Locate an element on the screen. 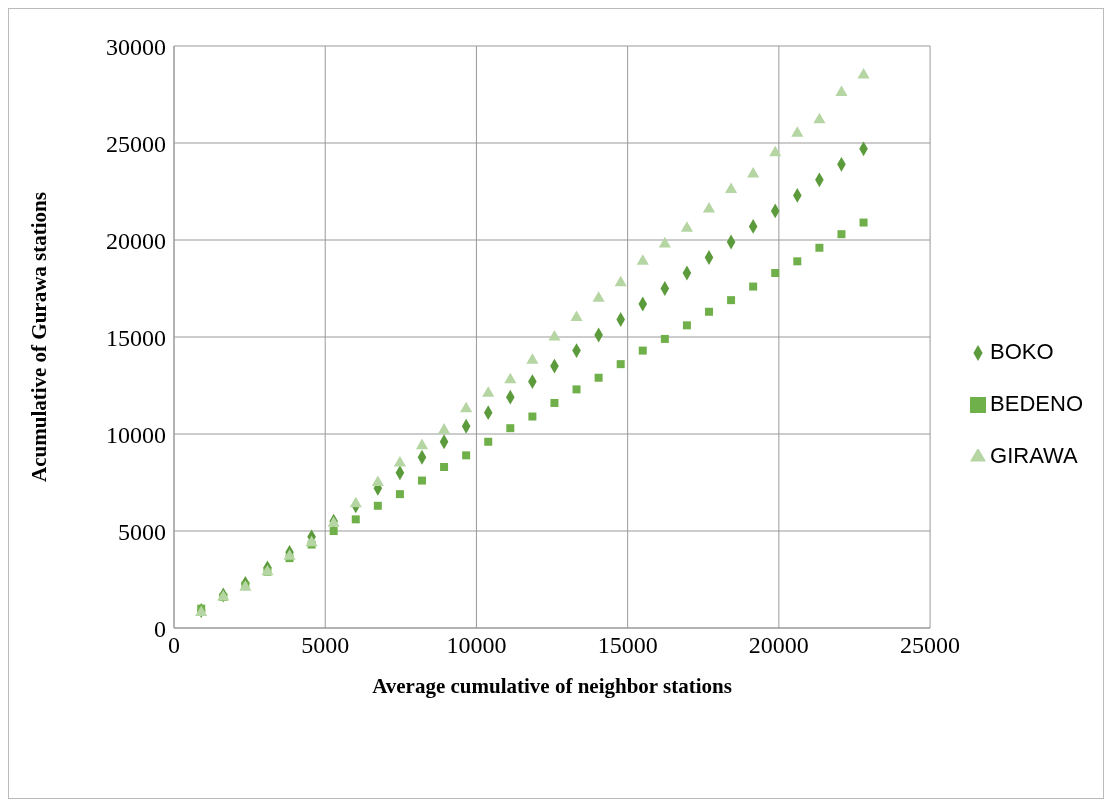 The width and height of the screenshot is (1112, 807). y-tick-label: 5000 is located at coordinates (142, 531).